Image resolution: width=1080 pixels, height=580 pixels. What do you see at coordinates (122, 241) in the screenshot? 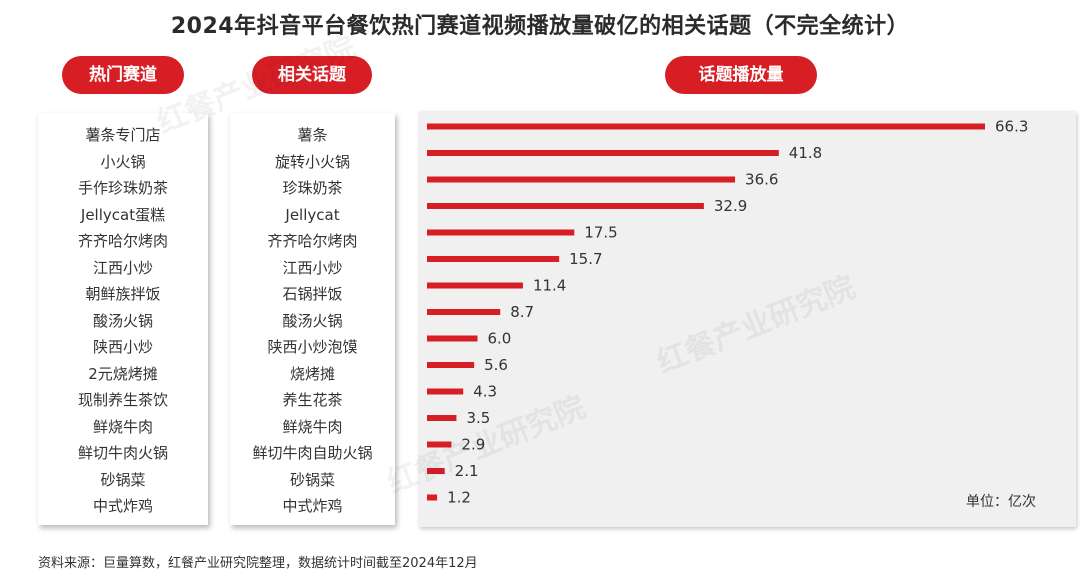
I see `track-item: 齐齐哈尔烤肉` at bounding box center [122, 241].